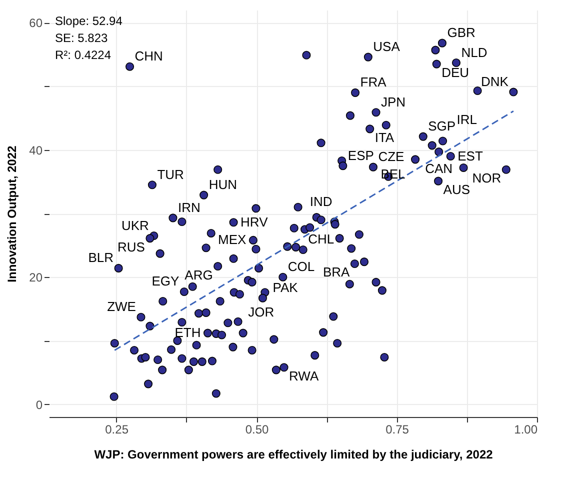 Image resolution: width=567 pixels, height=481 pixels. What do you see at coordinates (101, 258) in the screenshot?
I see `annotation: BLR` at bounding box center [101, 258].